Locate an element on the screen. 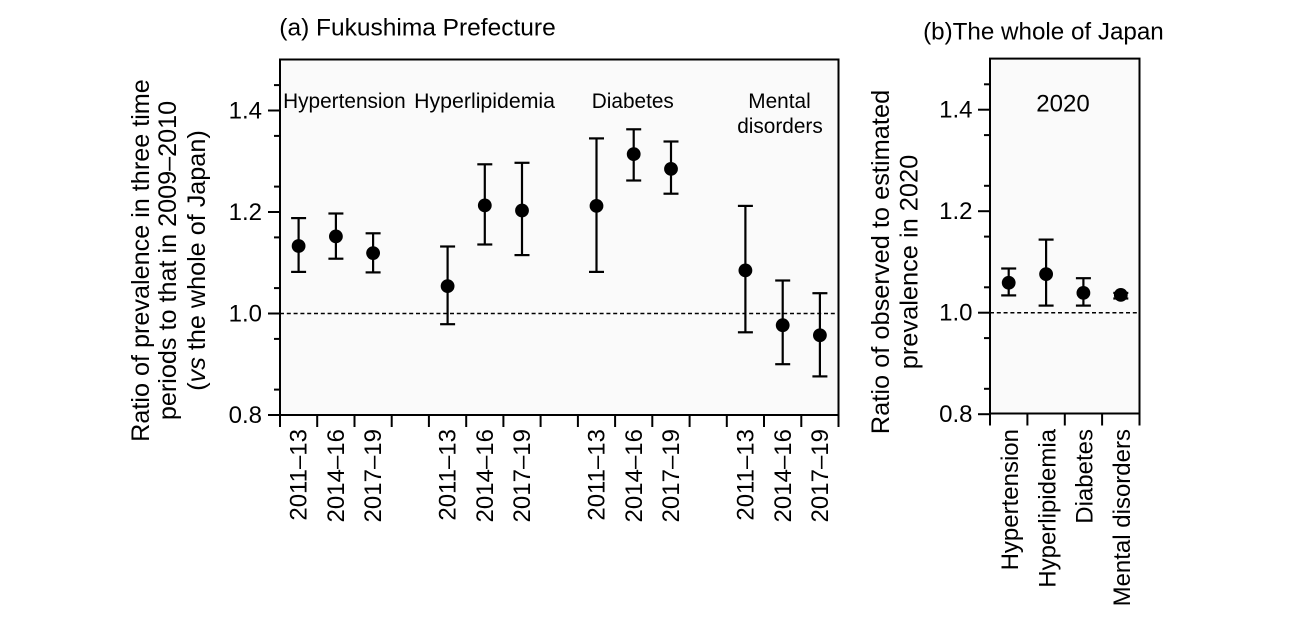 The height and width of the screenshot is (628, 1300). svg-text: 2020 is located at coordinates (1062, 103).